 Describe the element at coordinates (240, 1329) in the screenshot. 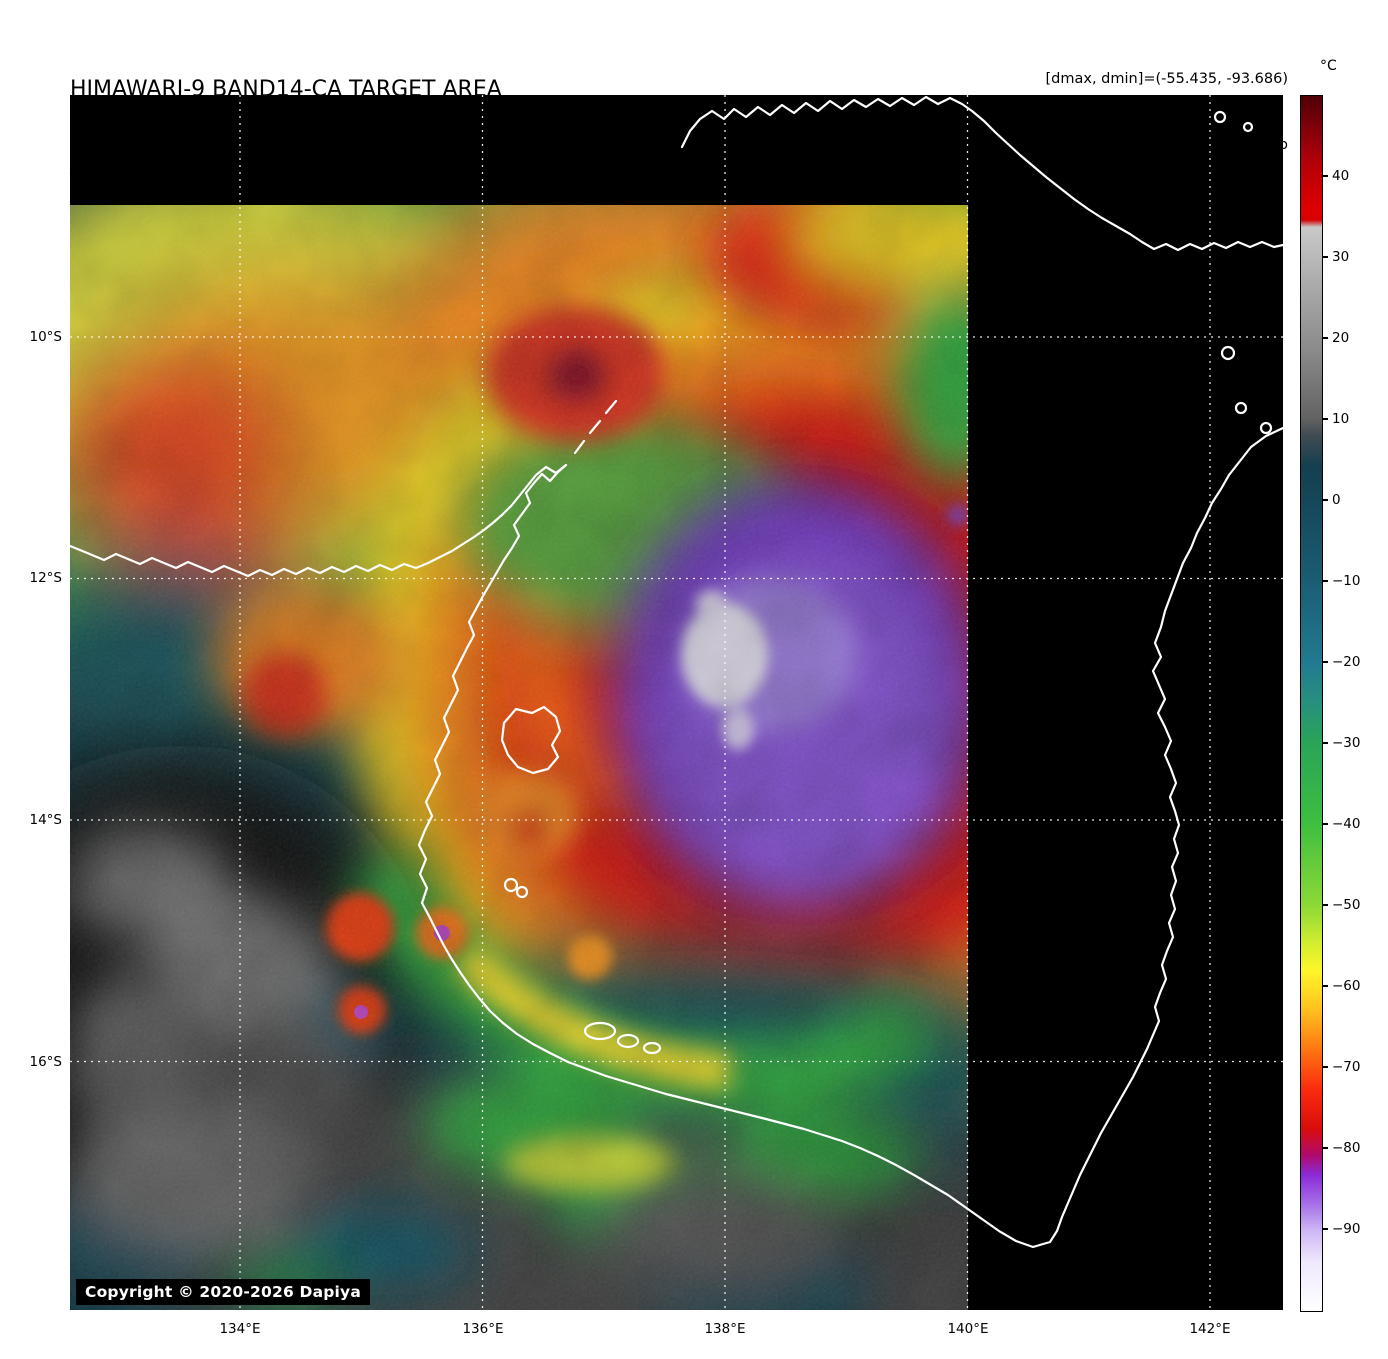

I see `lon-tick-134e: 134°E` at that location.